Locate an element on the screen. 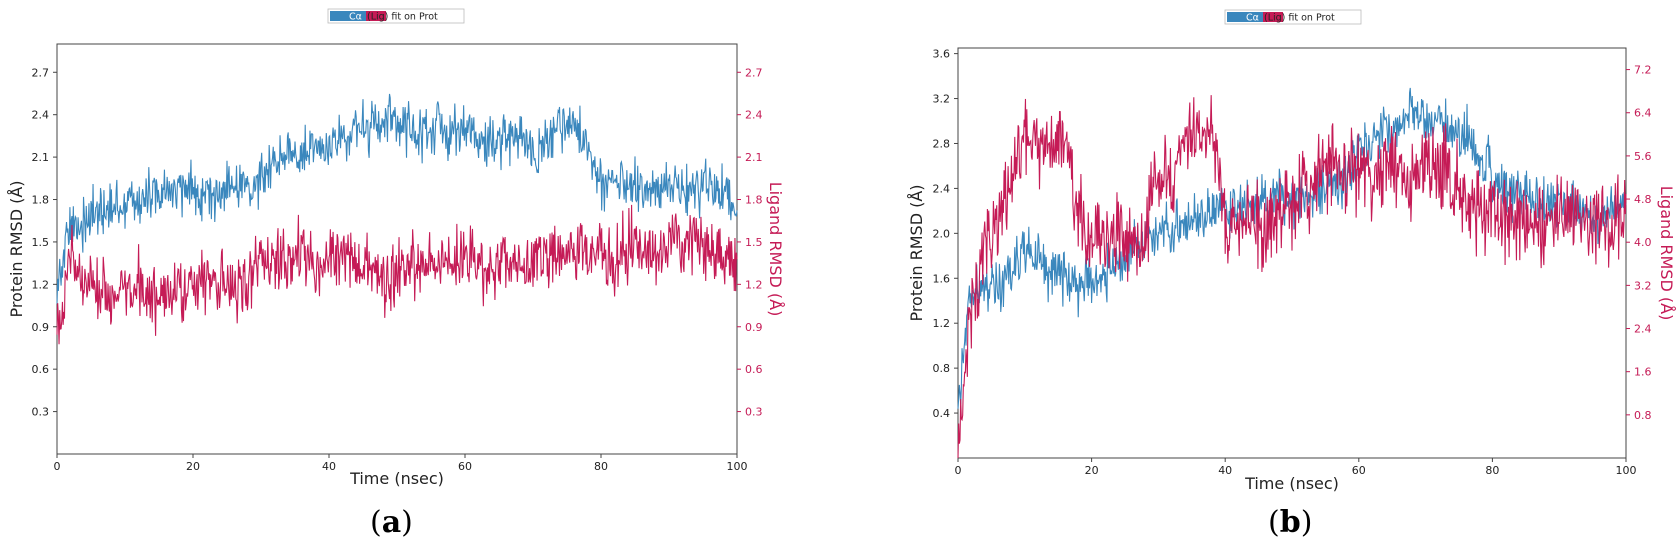 The width and height of the screenshot is (1680, 555). y-left-tick-label: 0.8 is located at coordinates (942, 368).